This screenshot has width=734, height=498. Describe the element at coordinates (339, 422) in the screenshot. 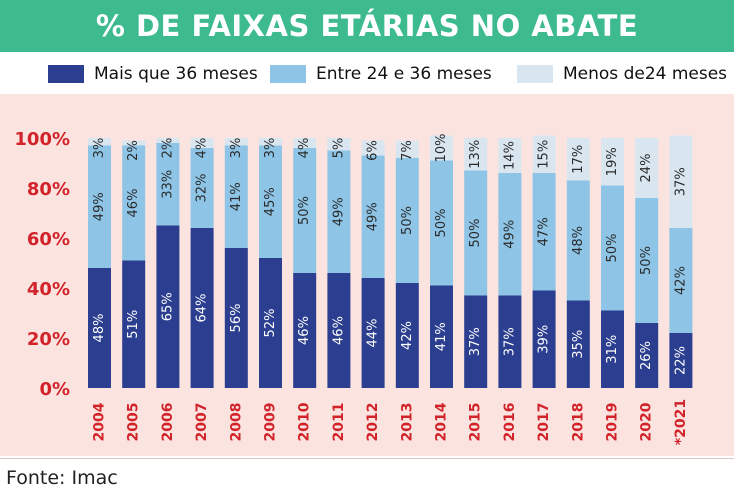

I see `x-tick-label: 2011` at that location.